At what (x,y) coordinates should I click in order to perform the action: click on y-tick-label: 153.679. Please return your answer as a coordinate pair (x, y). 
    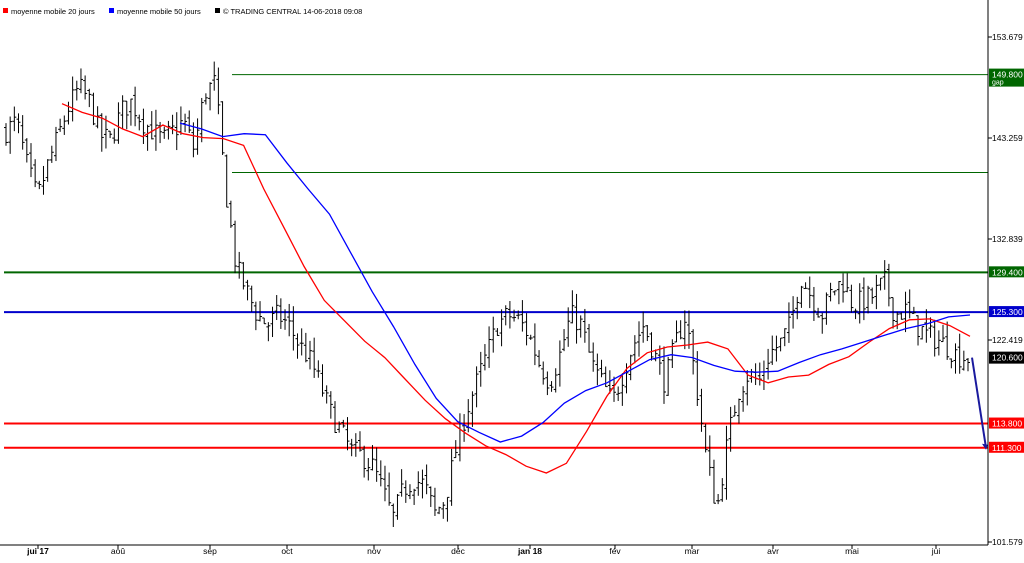
    Looking at the image, I should click on (1007, 37).